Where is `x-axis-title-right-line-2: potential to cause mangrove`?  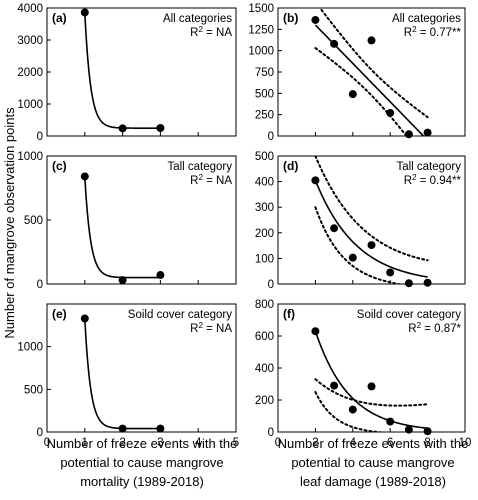 x-axis-title-right-line-2: potential to cause mangrove is located at coordinates (372, 462).